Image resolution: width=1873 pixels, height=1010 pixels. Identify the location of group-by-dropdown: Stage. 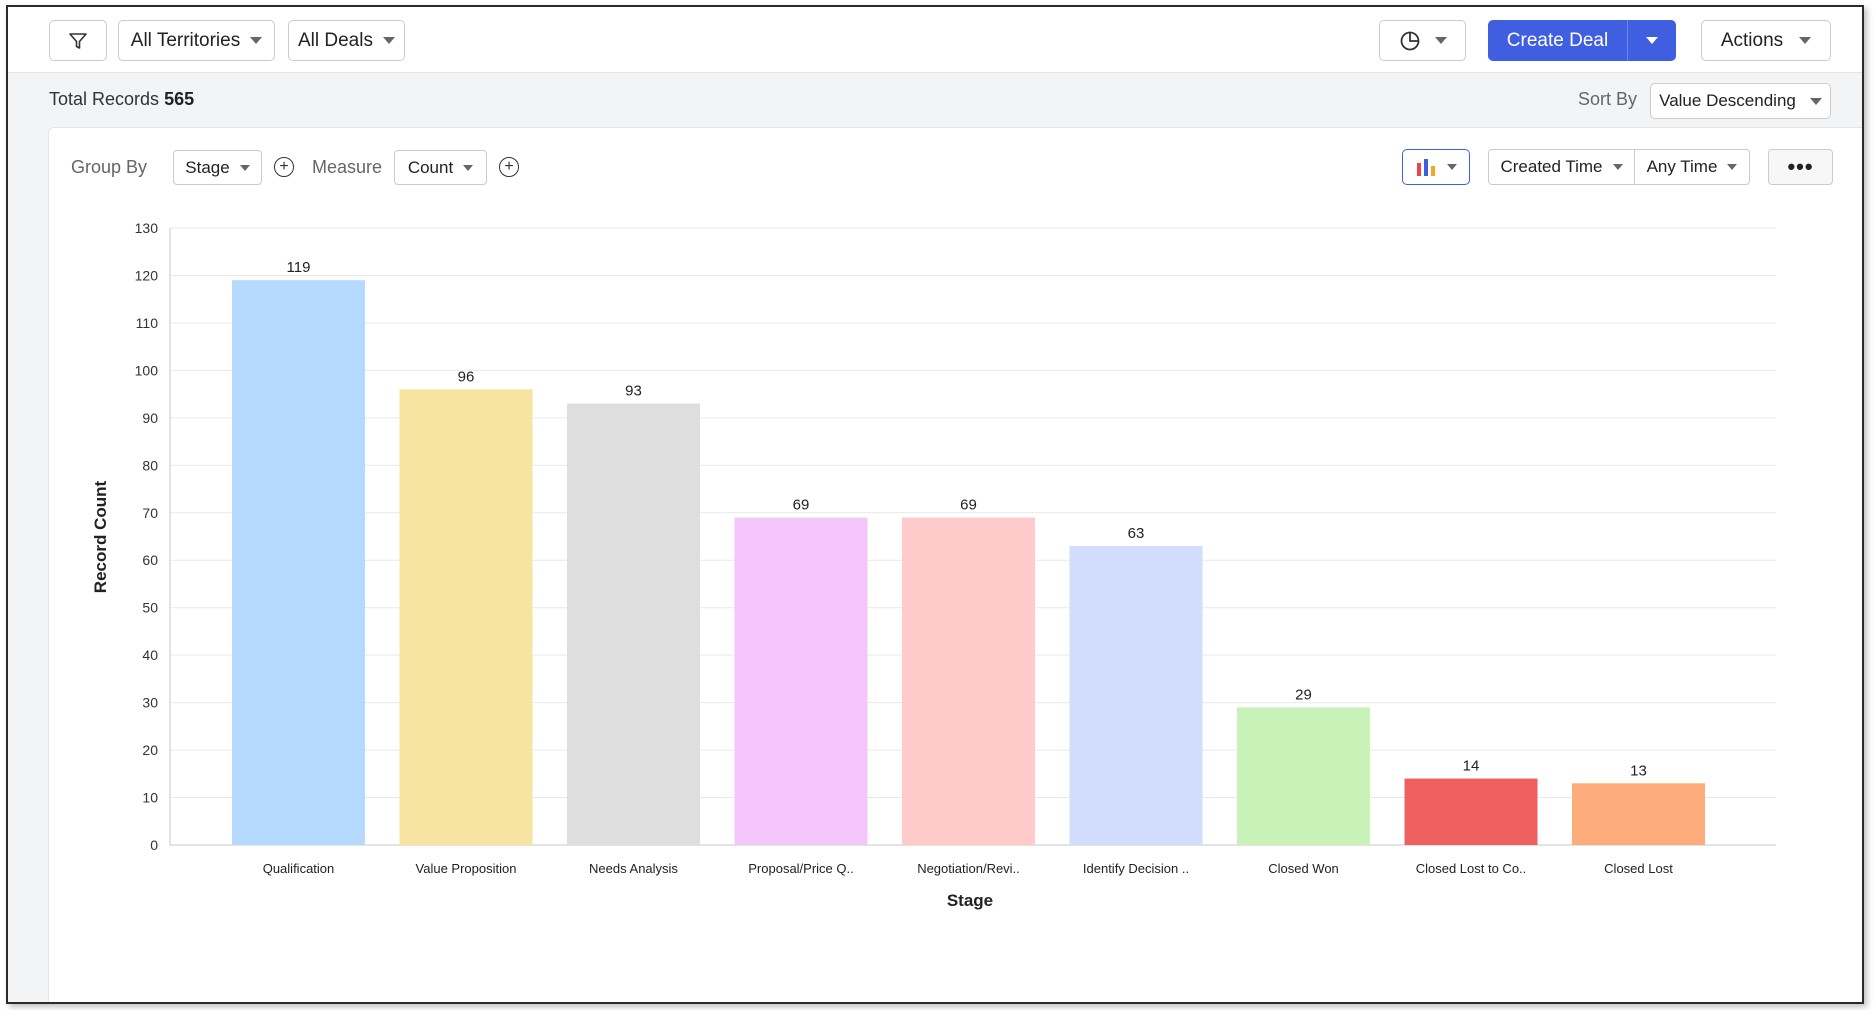
(217, 167).